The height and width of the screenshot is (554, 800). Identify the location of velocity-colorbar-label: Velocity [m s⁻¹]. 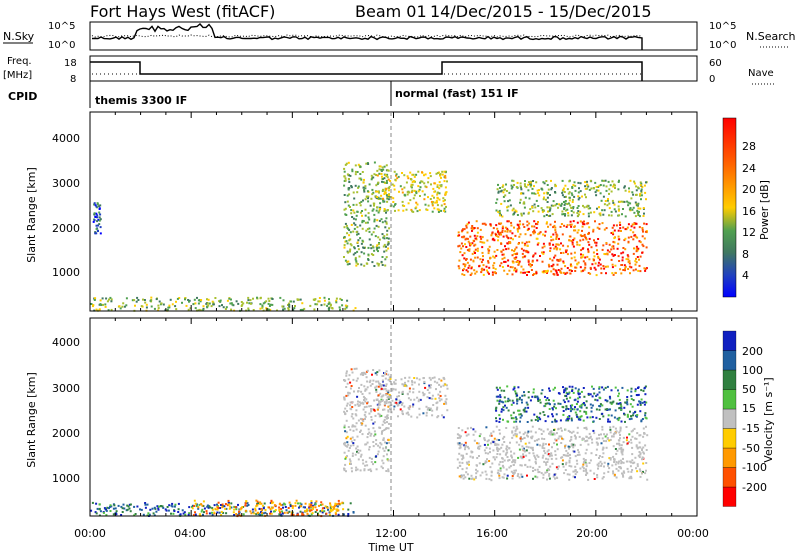
(768, 419).